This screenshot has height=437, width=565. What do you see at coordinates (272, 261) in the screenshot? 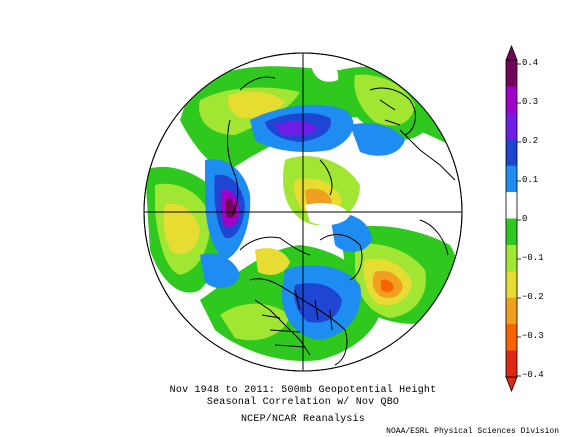
I see `yellow-south-center` at bounding box center [272, 261].